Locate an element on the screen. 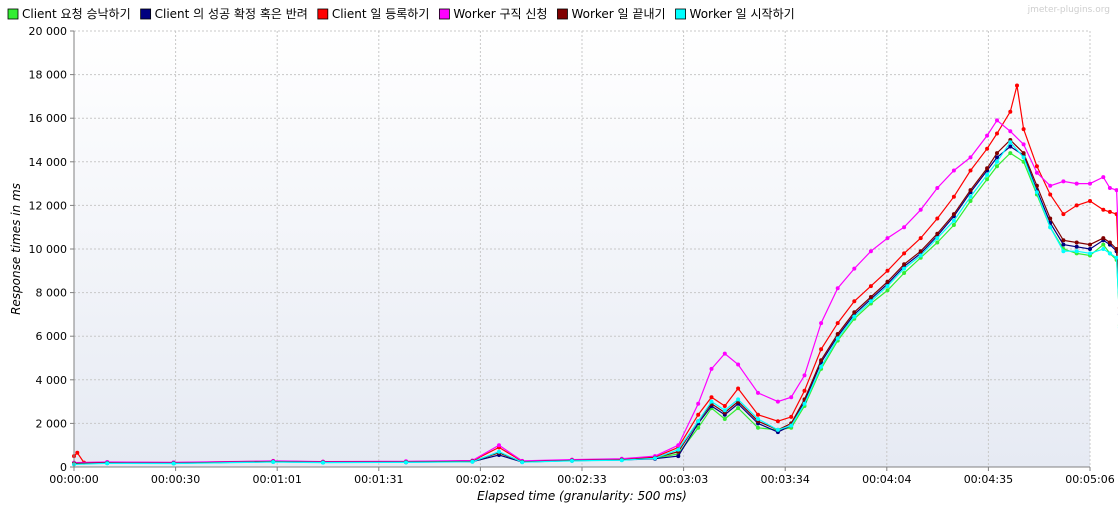 The height and width of the screenshot is (508, 1118). y-tick-label: 12 000 is located at coordinates (48, 205).